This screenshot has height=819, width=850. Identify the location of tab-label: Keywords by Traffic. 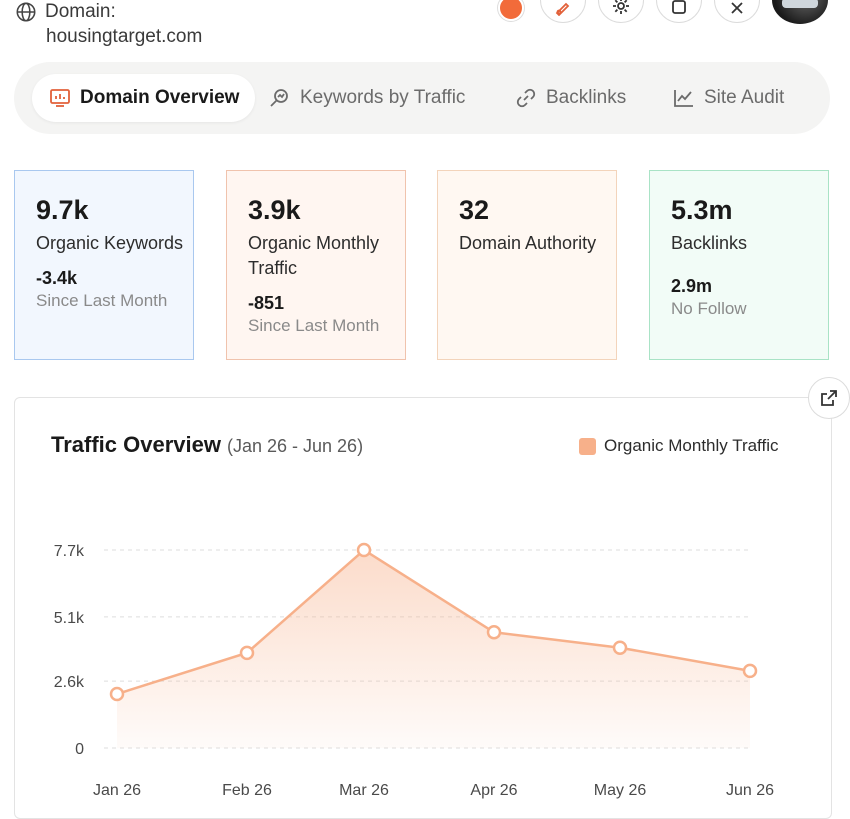
(383, 97).